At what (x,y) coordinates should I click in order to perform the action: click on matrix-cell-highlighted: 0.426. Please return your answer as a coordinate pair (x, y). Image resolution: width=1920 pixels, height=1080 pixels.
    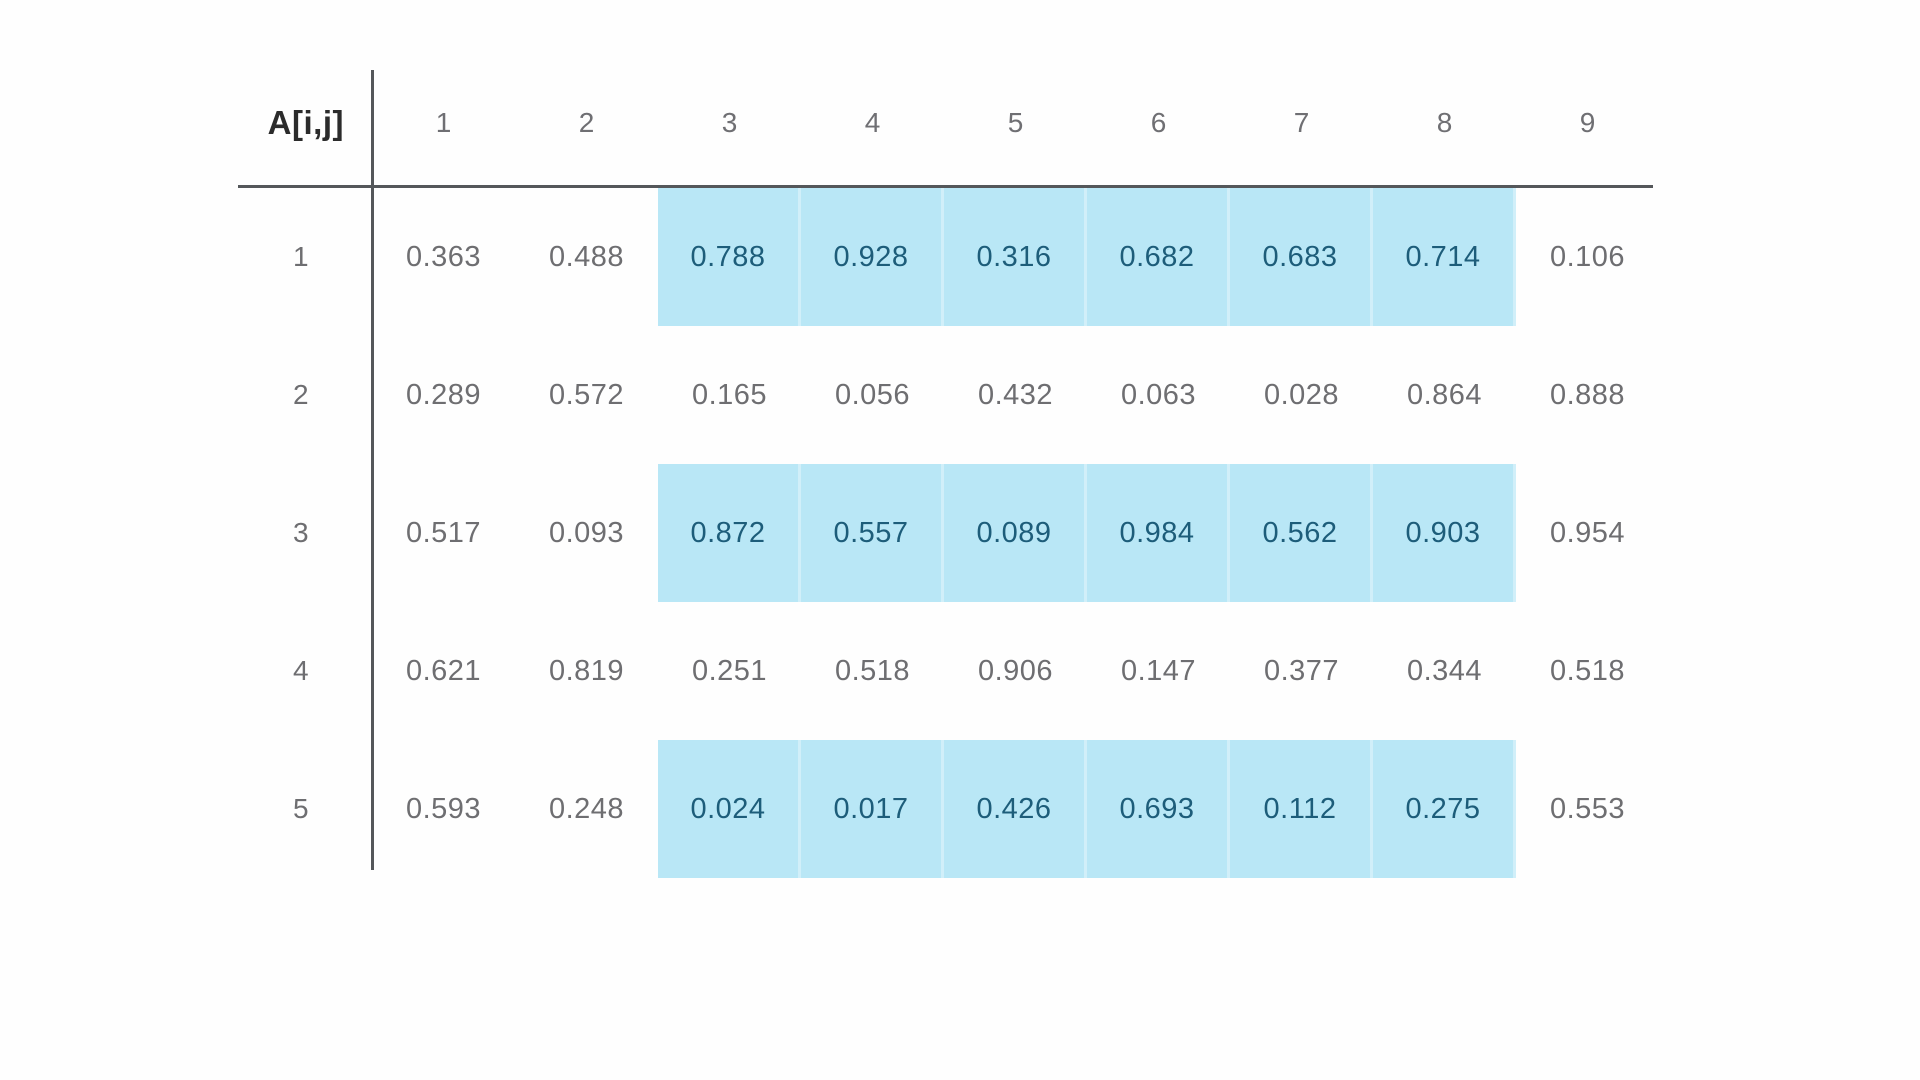
    Looking at the image, I should click on (1015, 809).